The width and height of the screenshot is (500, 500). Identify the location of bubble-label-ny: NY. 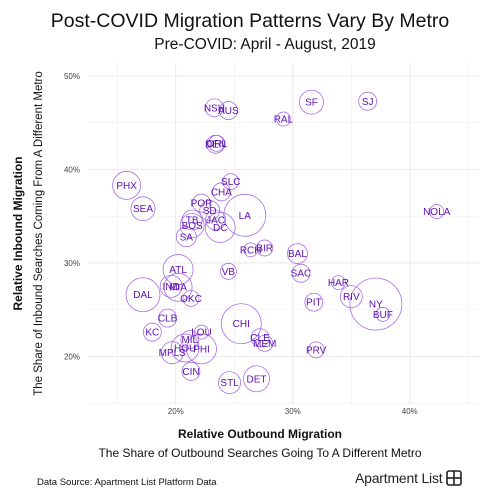
(376, 305).